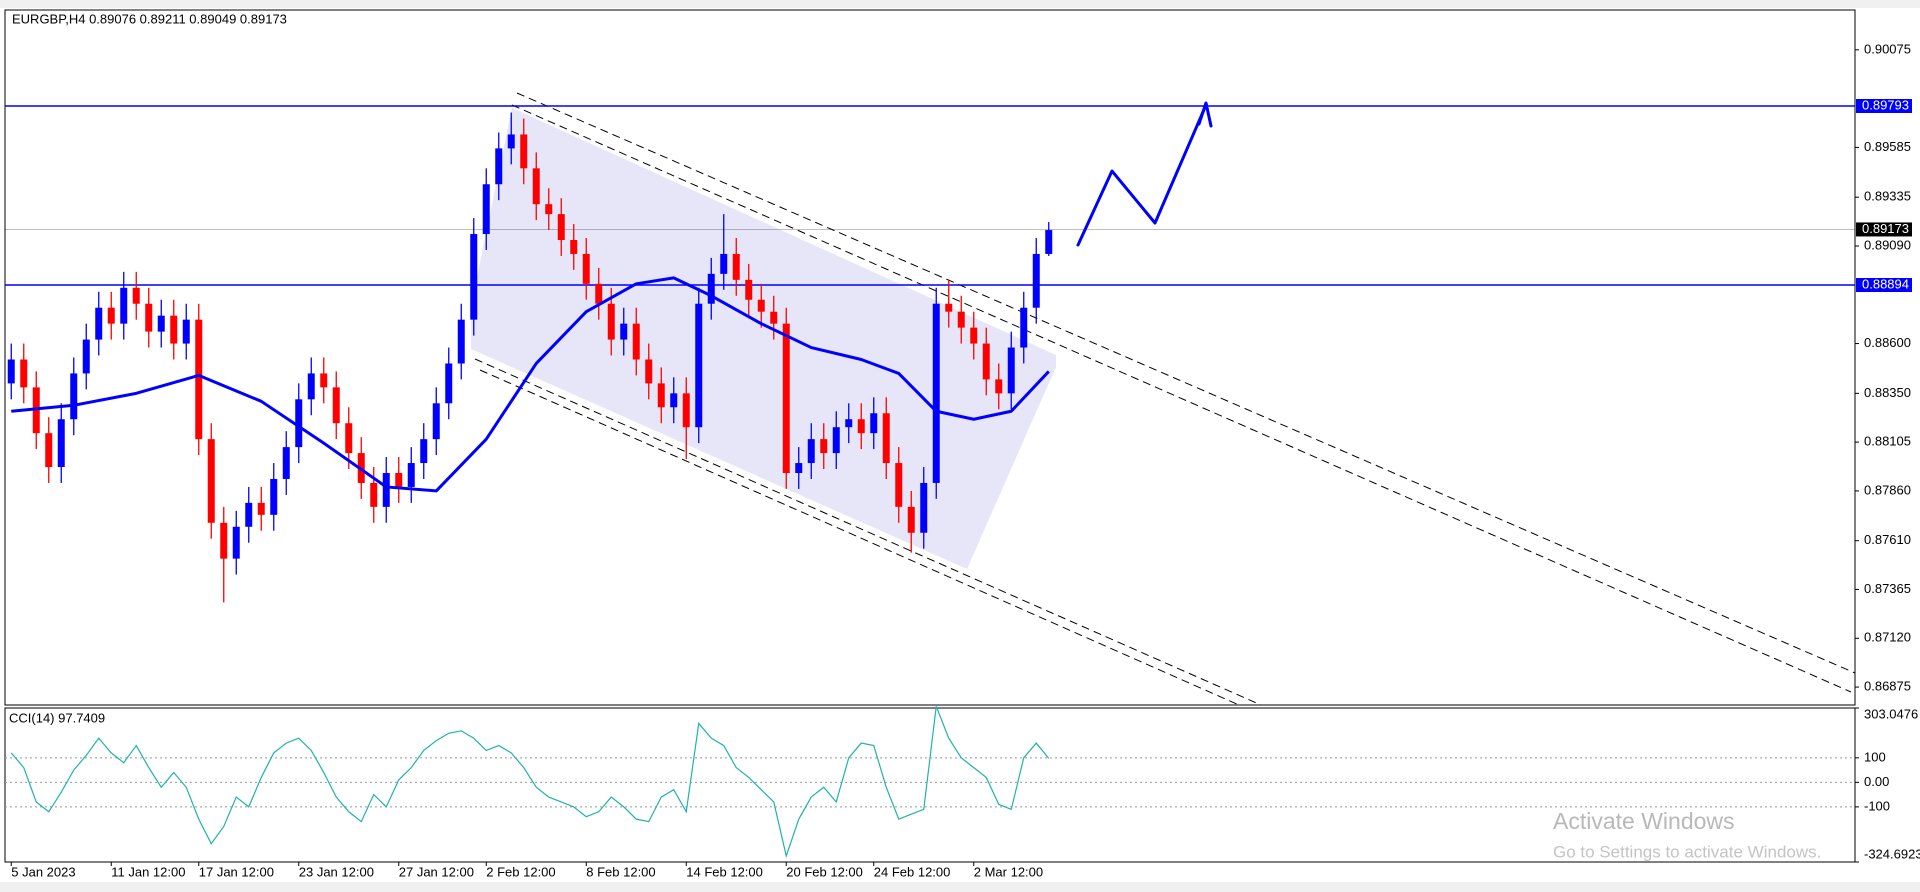 The height and width of the screenshot is (892, 1920). What do you see at coordinates (1892, 853) in the screenshot?
I see `indicator-tick-label: -324.6923` at bounding box center [1892, 853].